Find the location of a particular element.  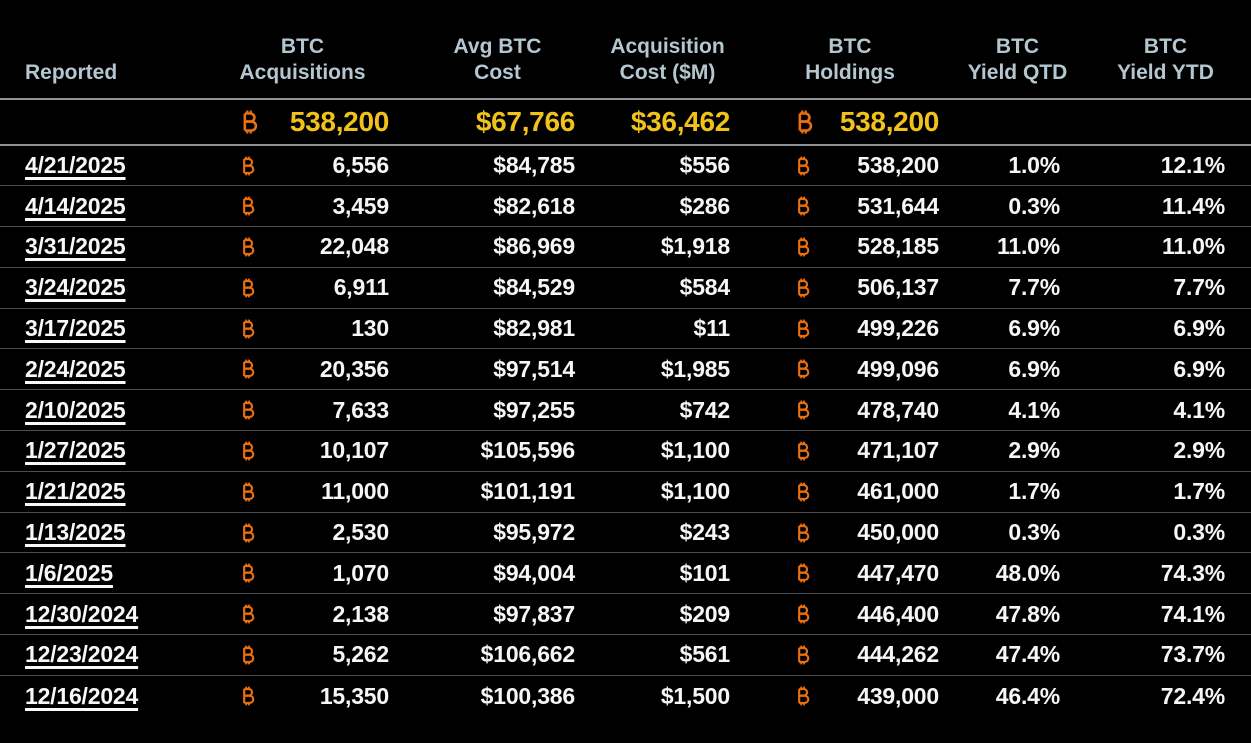

reported-date-cell: 2/10/2025 is located at coordinates (100, 410).